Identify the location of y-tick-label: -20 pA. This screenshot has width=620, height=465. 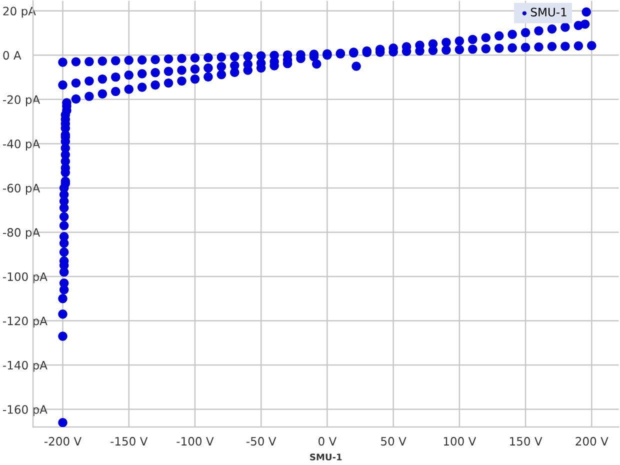
(21, 100).